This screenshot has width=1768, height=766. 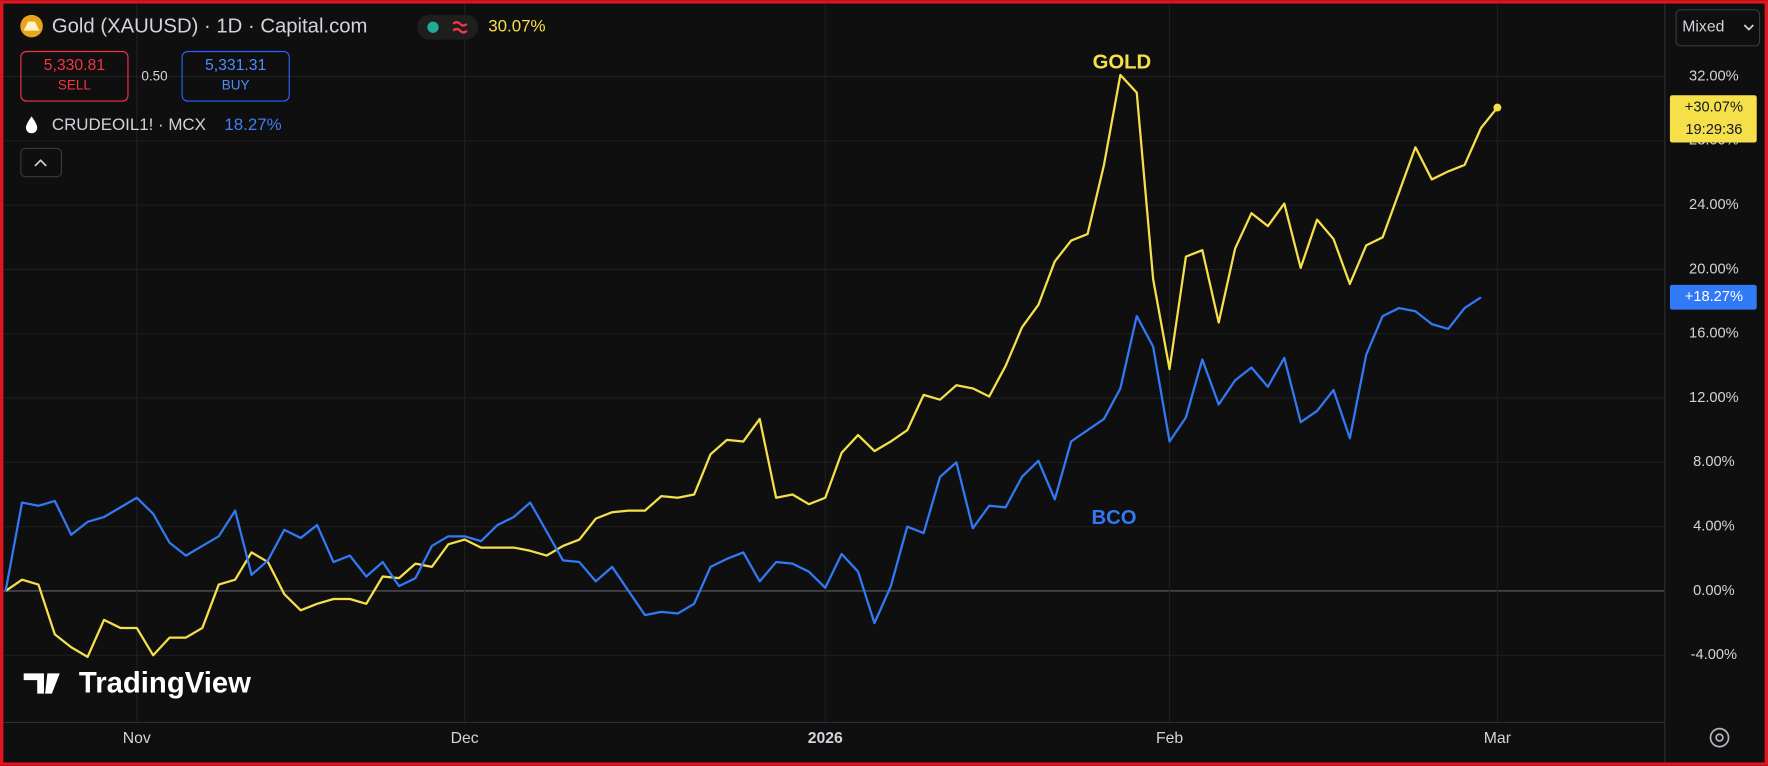 What do you see at coordinates (154, 75) in the screenshot?
I see `spread: 0.50` at bounding box center [154, 75].